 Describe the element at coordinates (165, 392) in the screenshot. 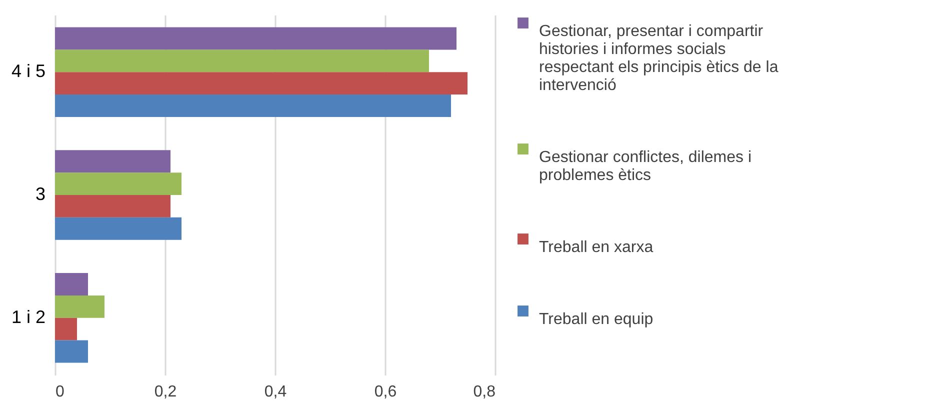

I see `x-tick-label: 0,2` at that location.